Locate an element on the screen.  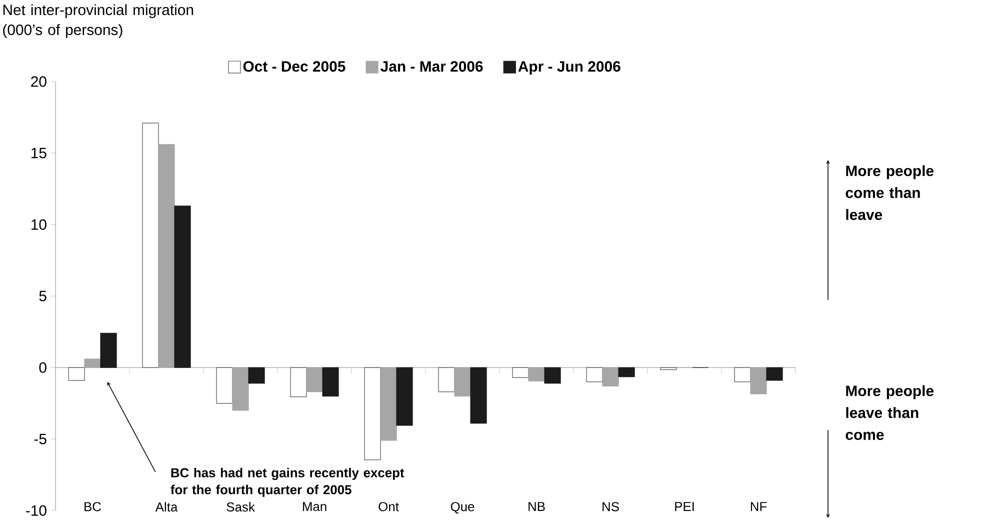
legend-label: Apr - Jun 2006 is located at coordinates (569, 68).